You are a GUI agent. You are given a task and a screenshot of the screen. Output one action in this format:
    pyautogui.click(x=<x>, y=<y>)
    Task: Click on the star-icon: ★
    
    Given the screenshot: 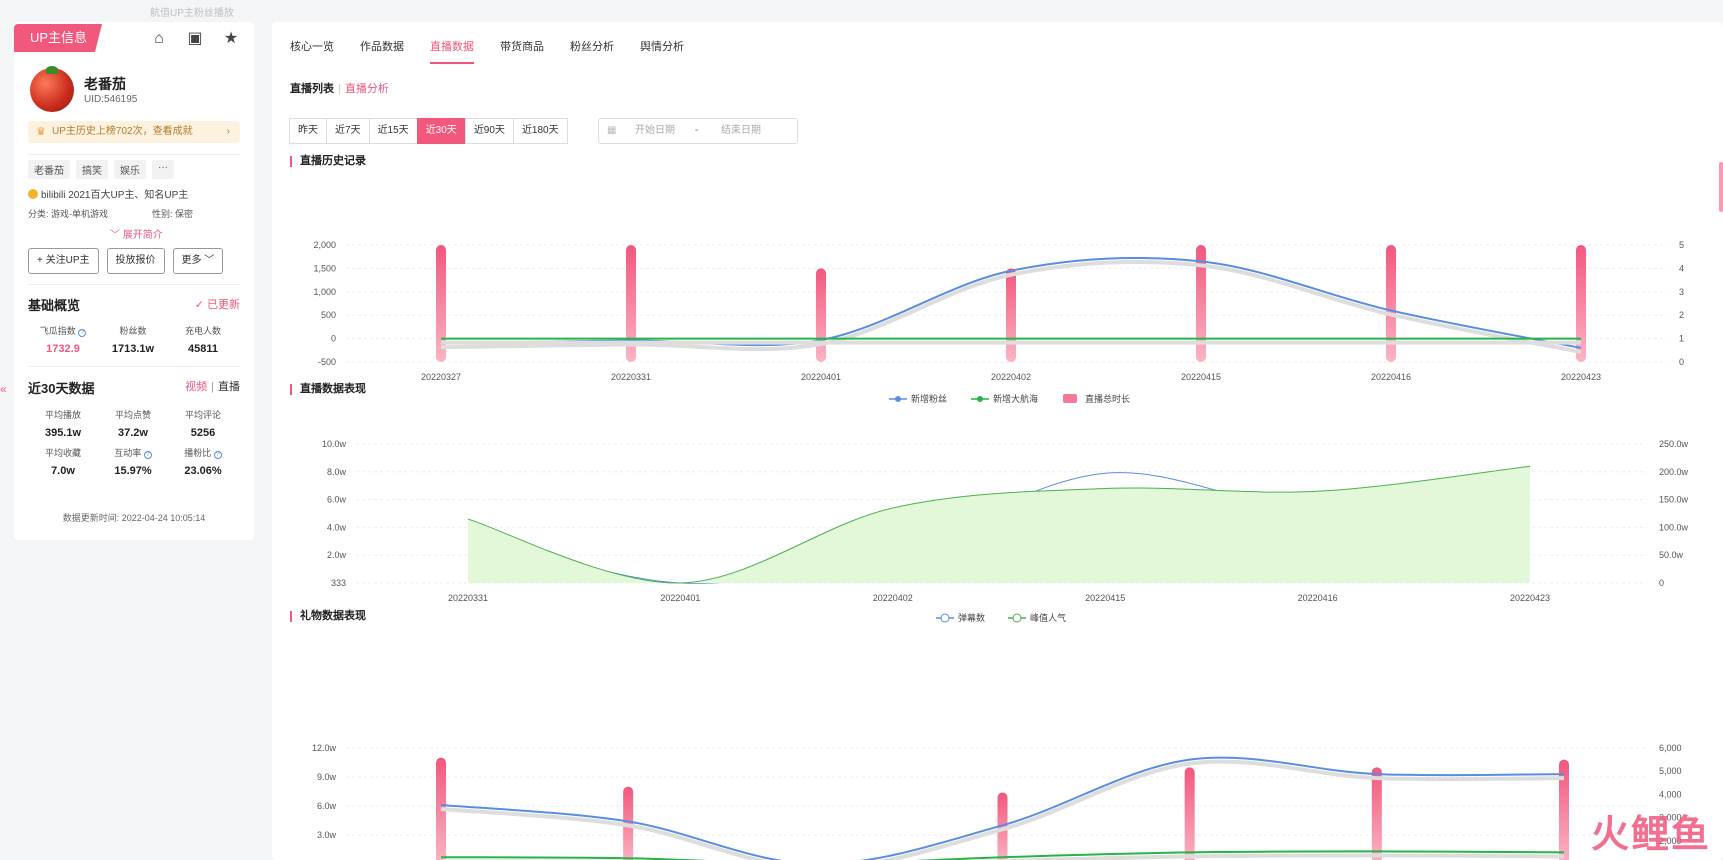 What is the action you would take?
    pyautogui.click(x=231, y=38)
    